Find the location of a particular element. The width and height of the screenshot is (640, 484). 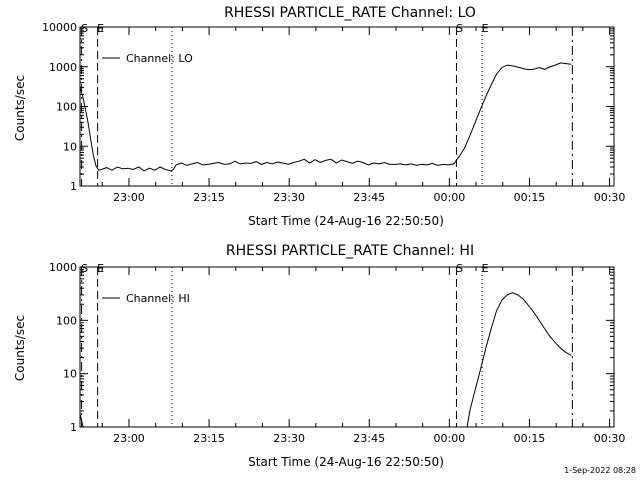

footer-timestamp: 1-Sep-2022 08:28 is located at coordinates (600, 470).